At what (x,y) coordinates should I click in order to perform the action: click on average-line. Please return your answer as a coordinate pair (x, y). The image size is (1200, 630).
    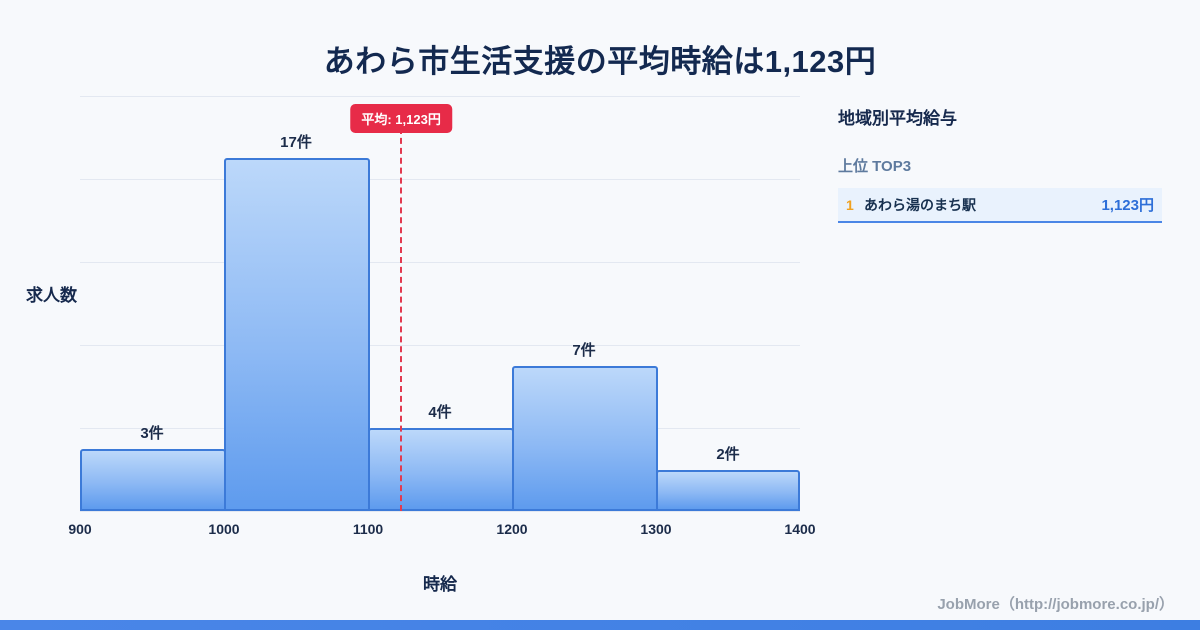
    Looking at the image, I should click on (401, 319).